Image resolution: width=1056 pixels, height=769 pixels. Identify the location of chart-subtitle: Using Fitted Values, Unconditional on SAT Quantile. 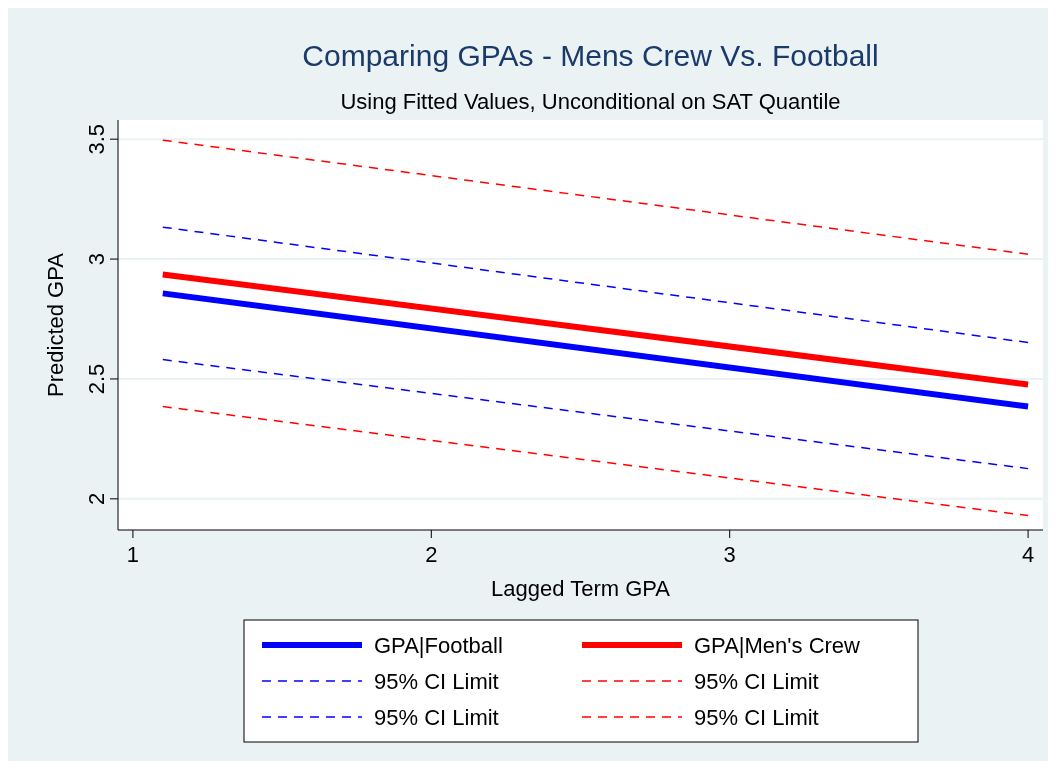
(590, 101).